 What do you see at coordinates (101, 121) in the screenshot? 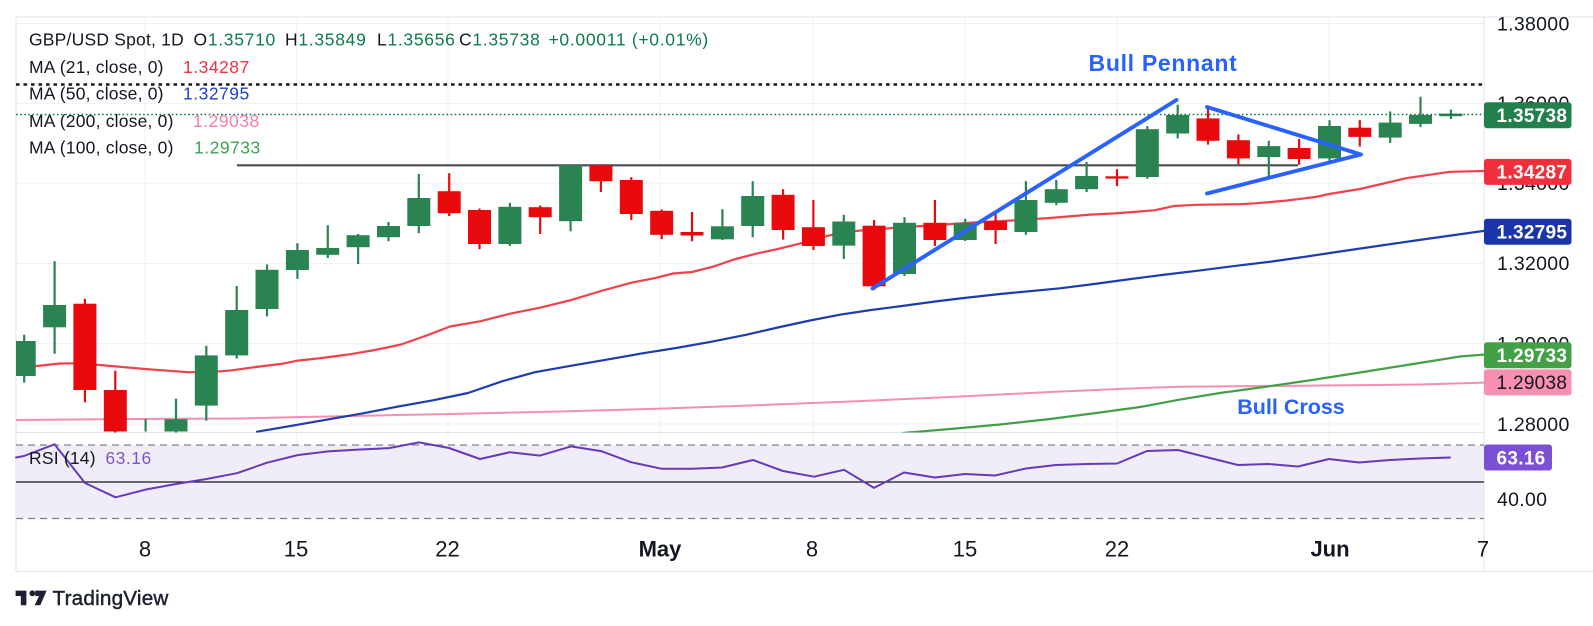
I see `svg-text: MA (200, close, 0)` at bounding box center [101, 121].